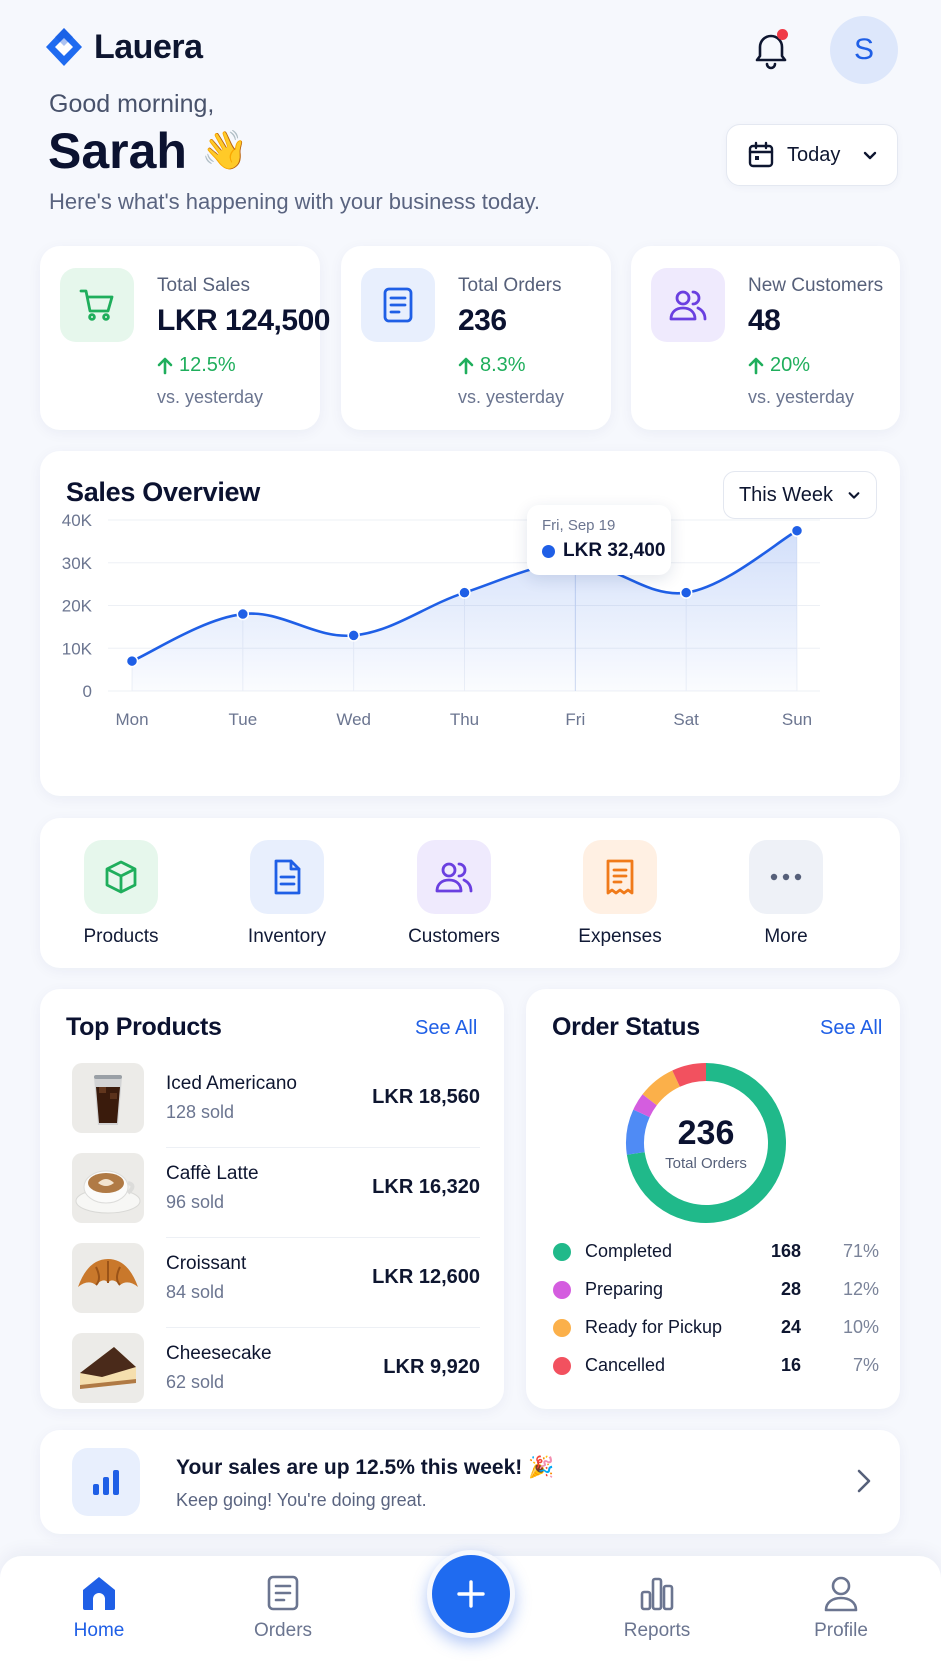 The height and width of the screenshot is (1672, 941). Describe the element at coordinates (276, 1188) in the screenshot. I see `product-row: Caffè Latte 96 sold LKR 16,320` at that location.